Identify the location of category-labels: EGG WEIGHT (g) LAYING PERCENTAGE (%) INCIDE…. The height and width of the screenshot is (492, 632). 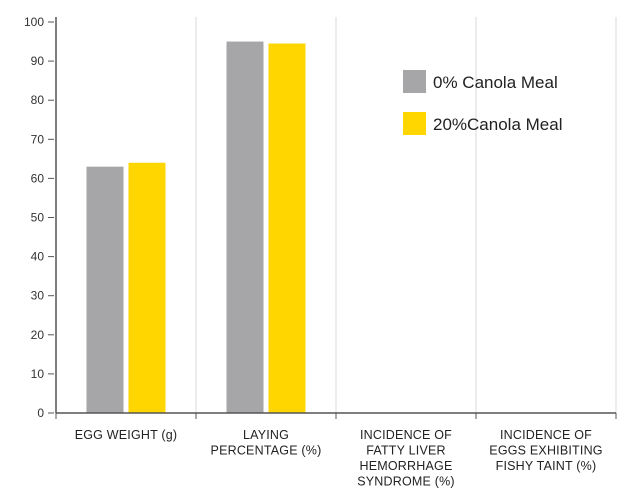
(339, 458).